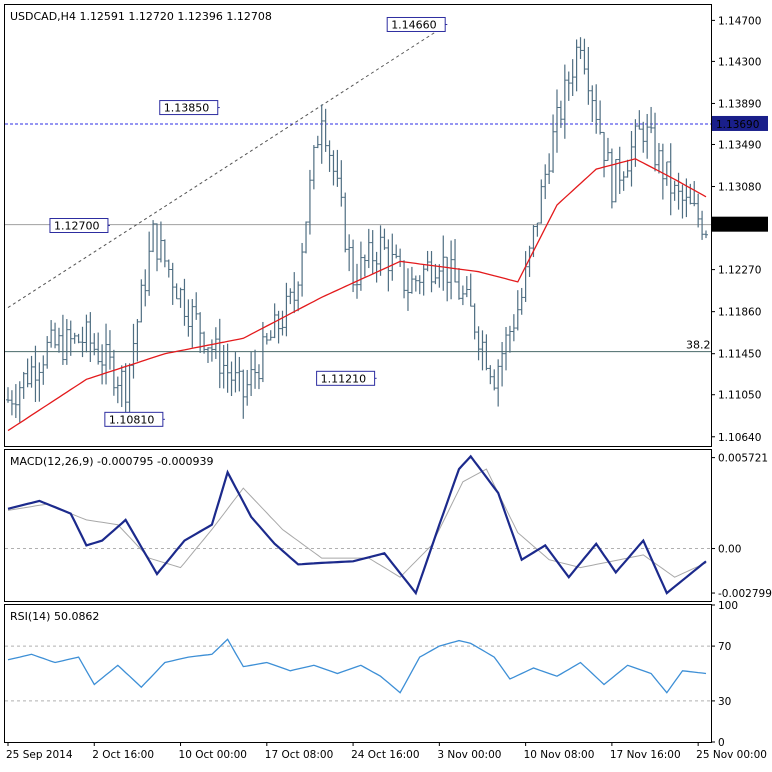  I want to click on price-y-tick-label: 1.11860, so click(739, 313).